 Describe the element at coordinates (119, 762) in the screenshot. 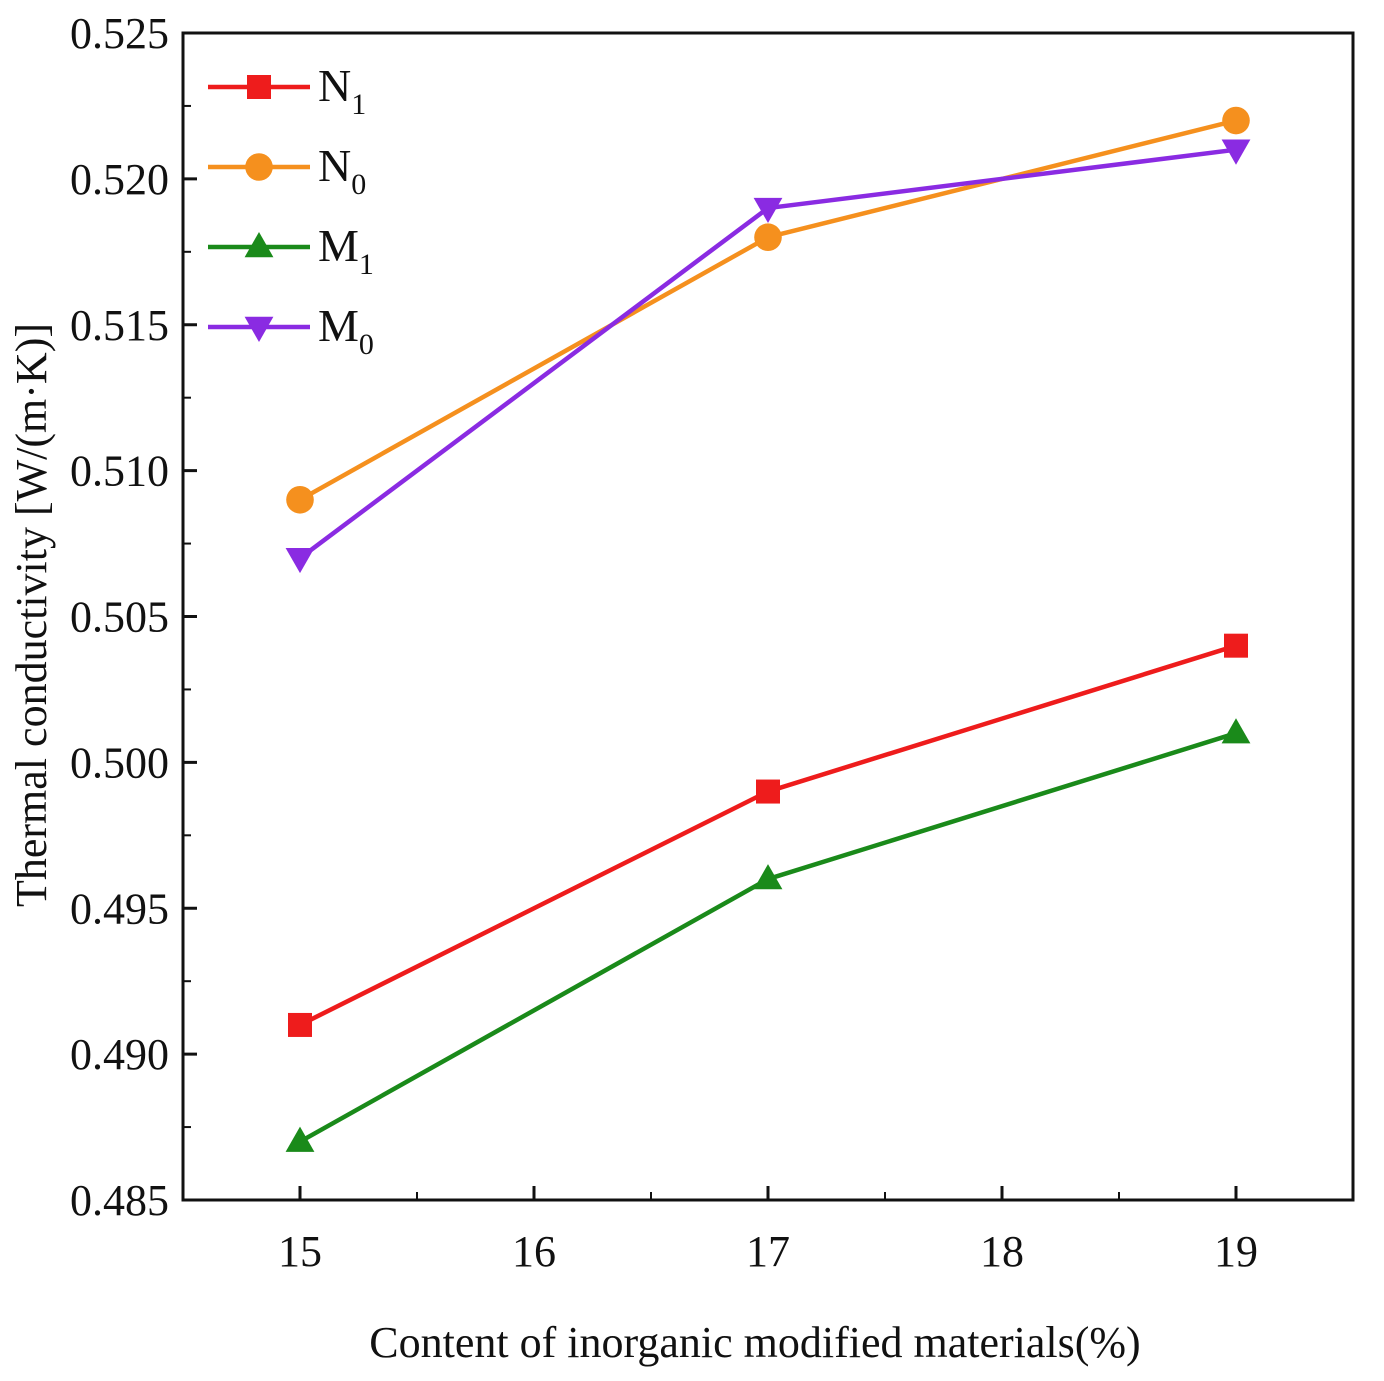

I see `y-tick-label: 0.500` at that location.